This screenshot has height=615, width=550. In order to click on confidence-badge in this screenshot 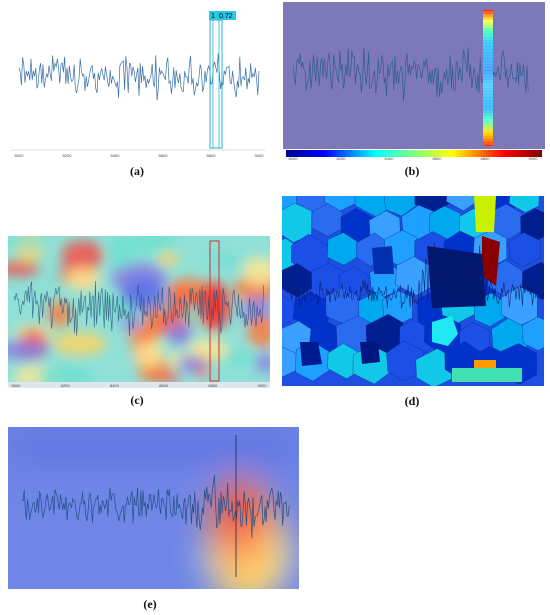, I will do `click(222, 15)`.